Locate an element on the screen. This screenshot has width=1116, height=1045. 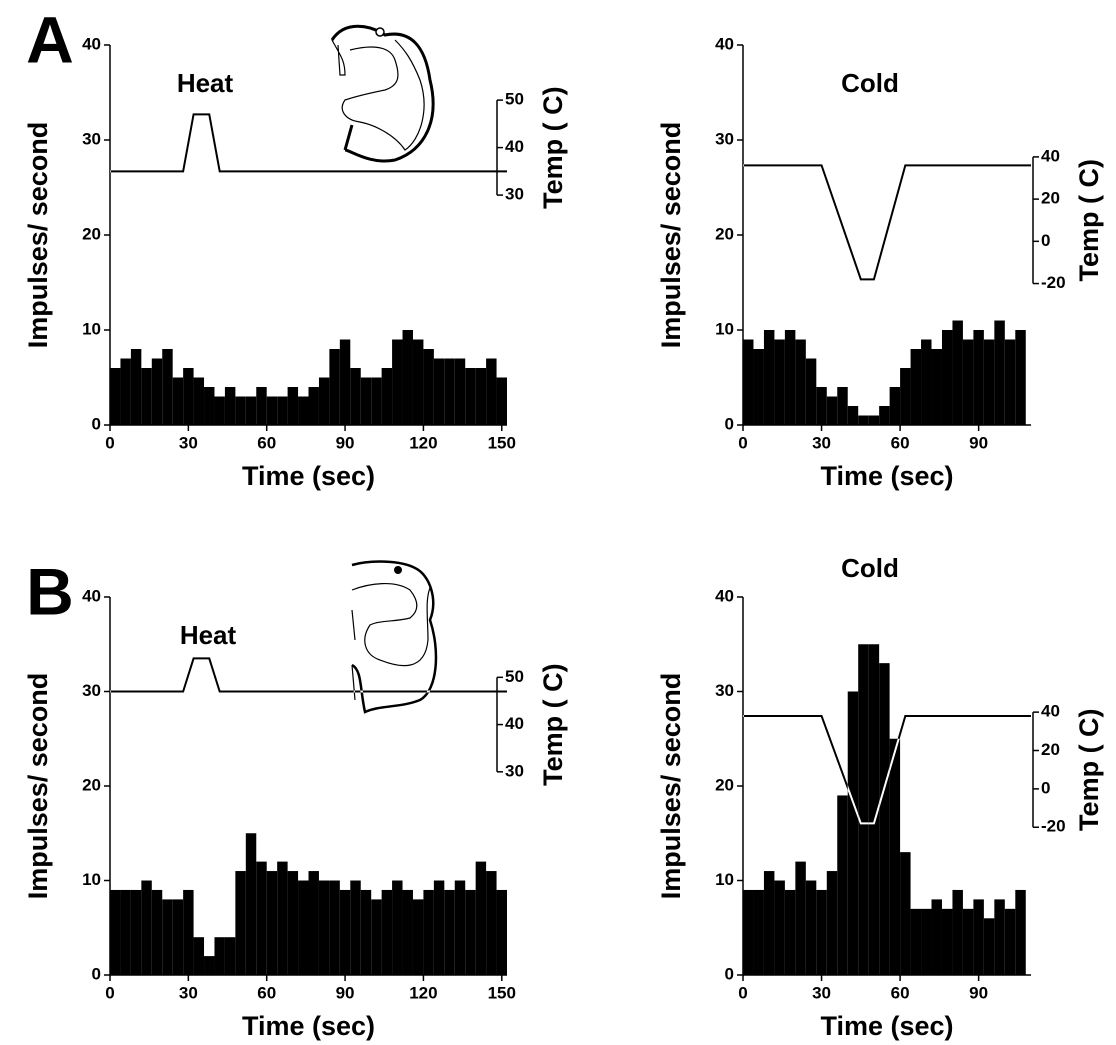
y-tick-label: 30 is located at coordinates (91, 138).